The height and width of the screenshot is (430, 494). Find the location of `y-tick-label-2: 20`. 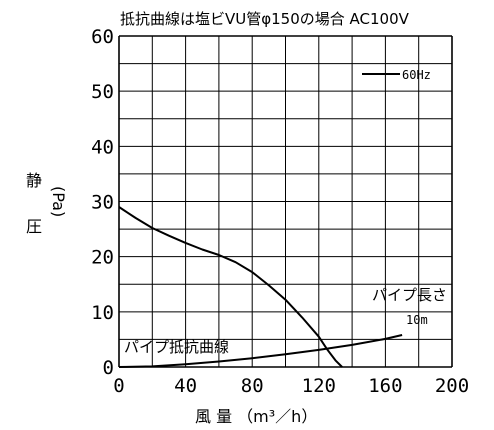

y-tick-label-2: 20 is located at coordinates (102, 258).